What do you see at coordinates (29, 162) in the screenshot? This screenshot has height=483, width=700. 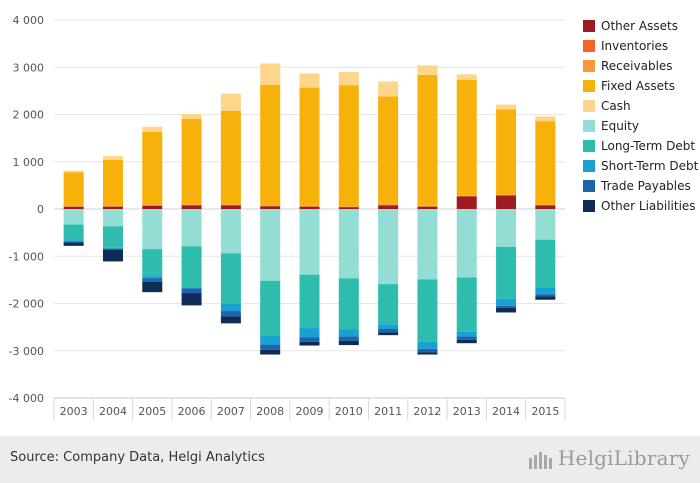 I see `y-tick-label: 1 000` at bounding box center [29, 162].